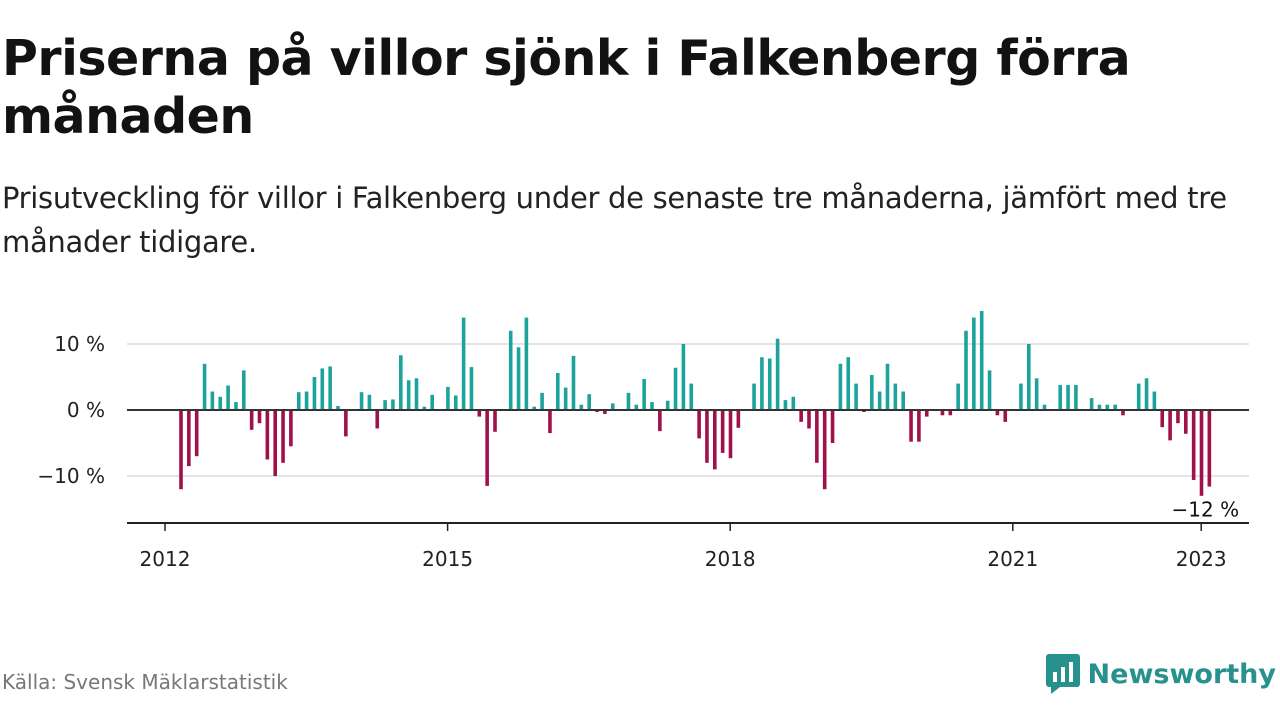 Image resolution: width=1280 pixels, height=720 pixels. Describe the element at coordinates (165, 559) in the screenshot. I see `x-tick-label: 2012` at that location.